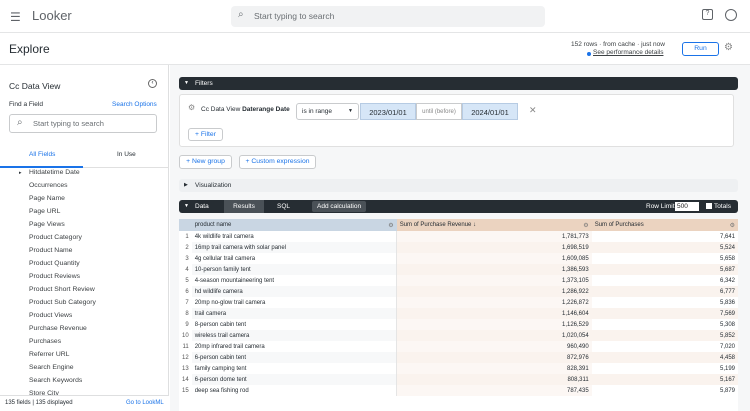 The width and height of the screenshot is (750, 411). I want to click on add-filter-button: + Filter, so click(205, 134).